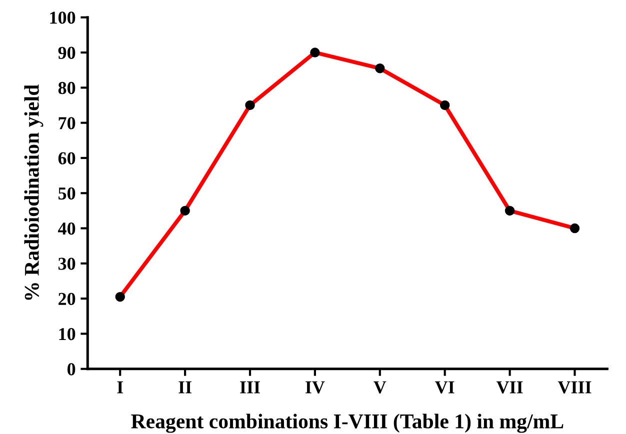 The height and width of the screenshot is (434, 626). I want to click on y-tick-label: 40, so click(67, 228).